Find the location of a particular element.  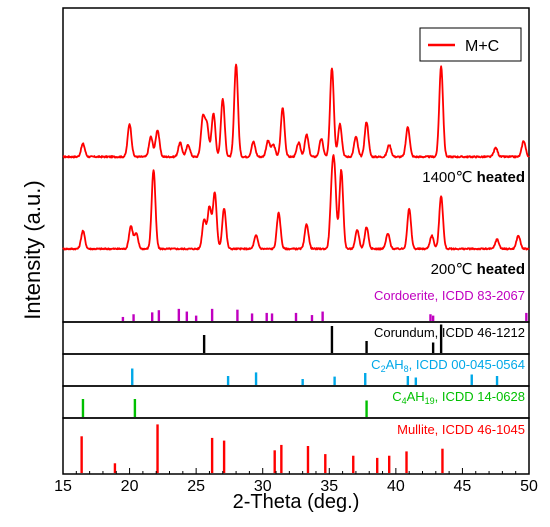

reference-label-1: Corundum, ICDD 46-1212 is located at coordinates (449, 332).